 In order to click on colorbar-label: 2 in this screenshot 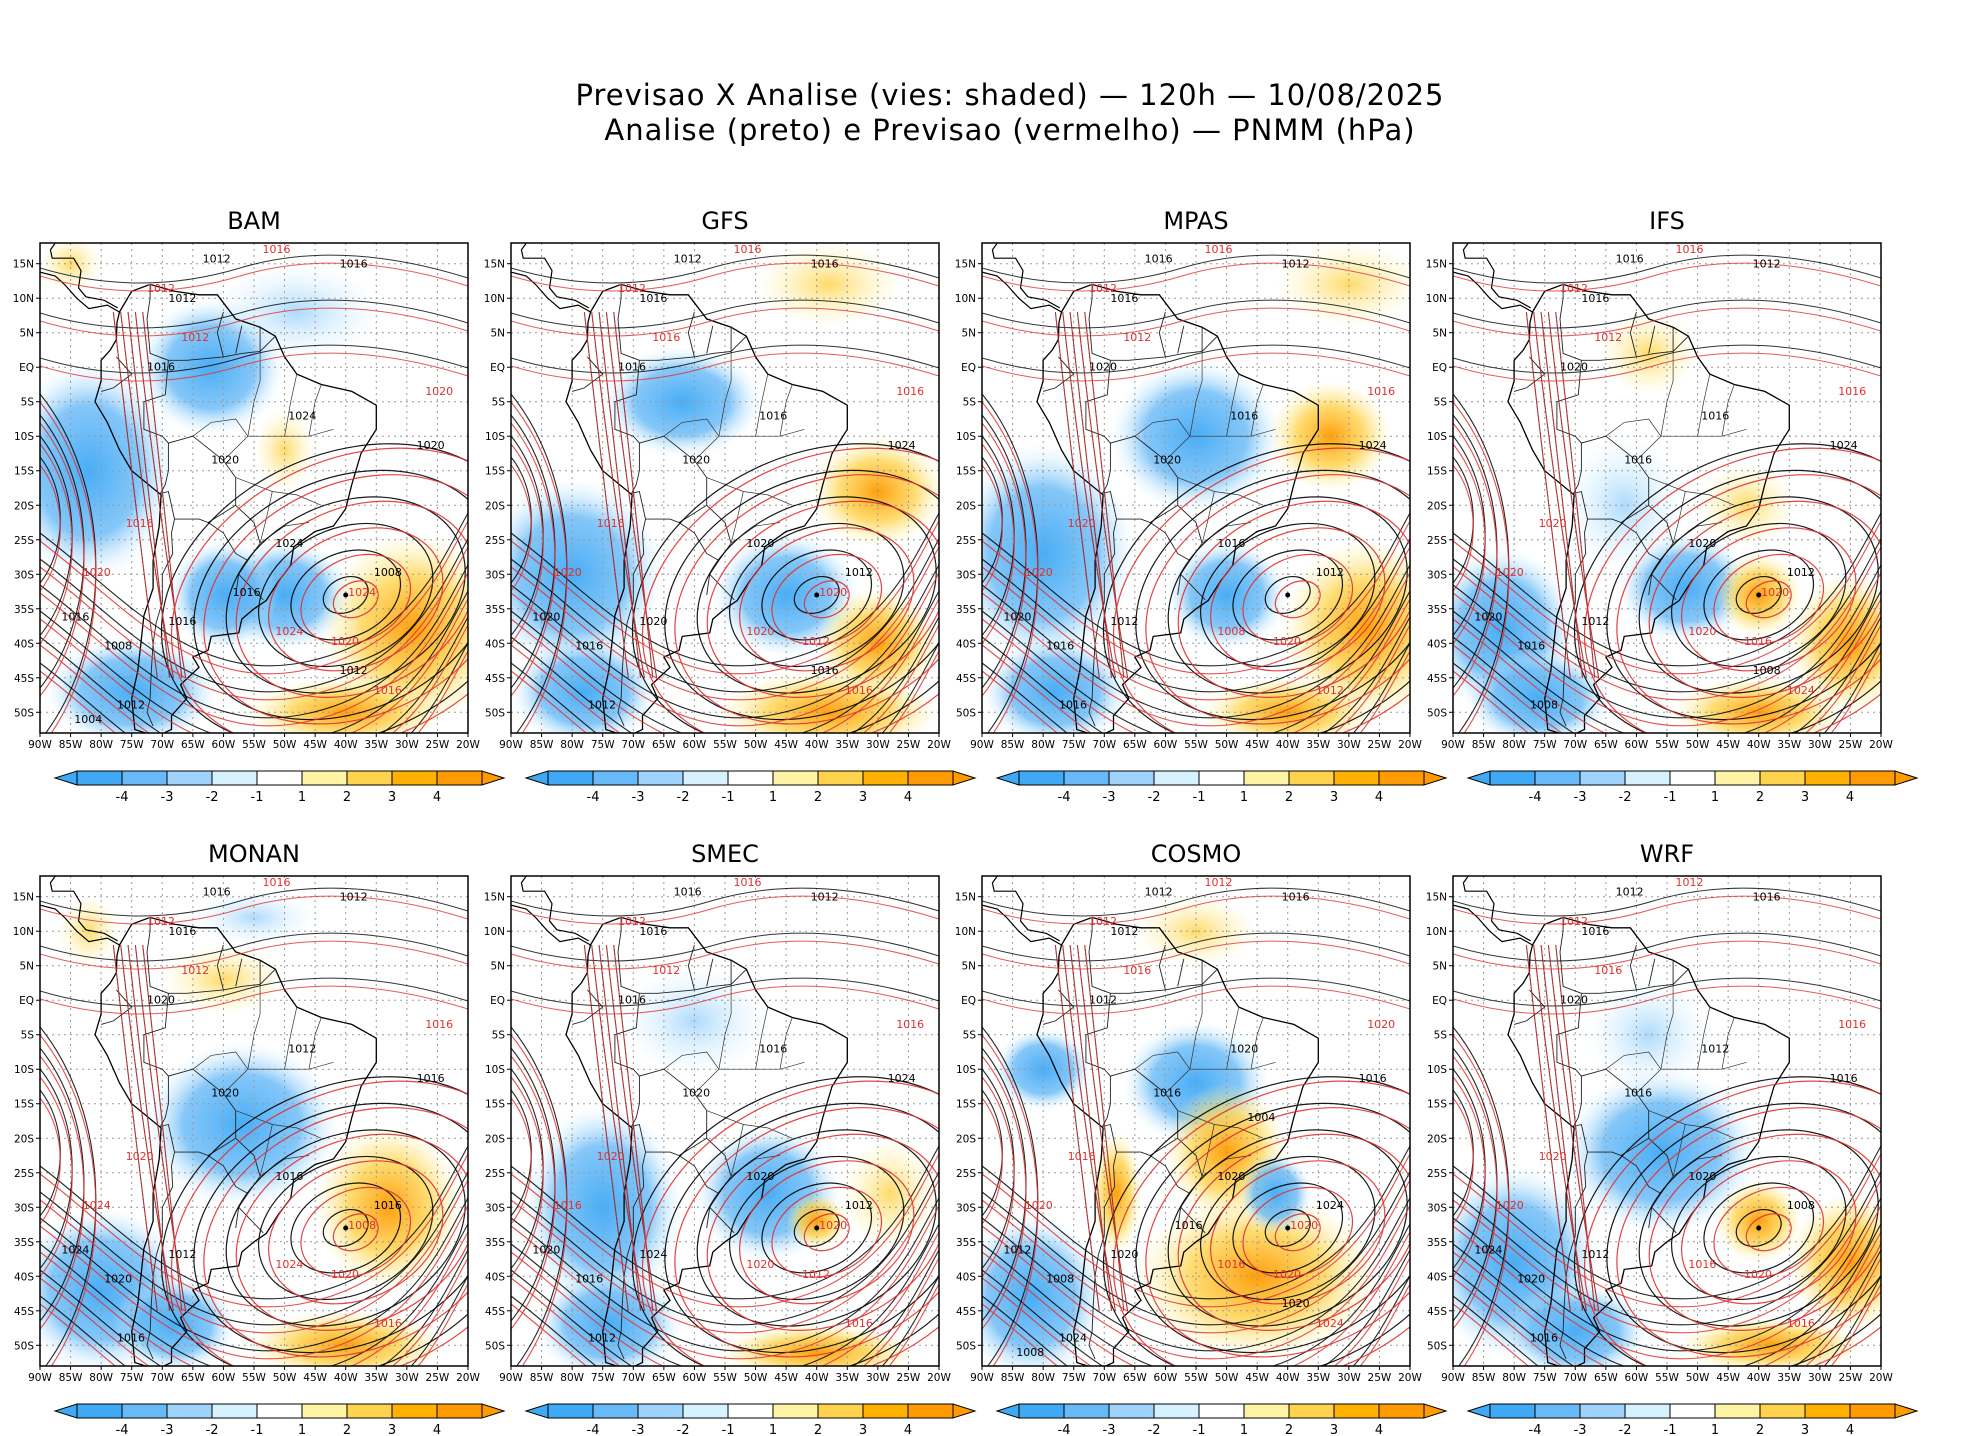, I will do `click(818, 1429)`.